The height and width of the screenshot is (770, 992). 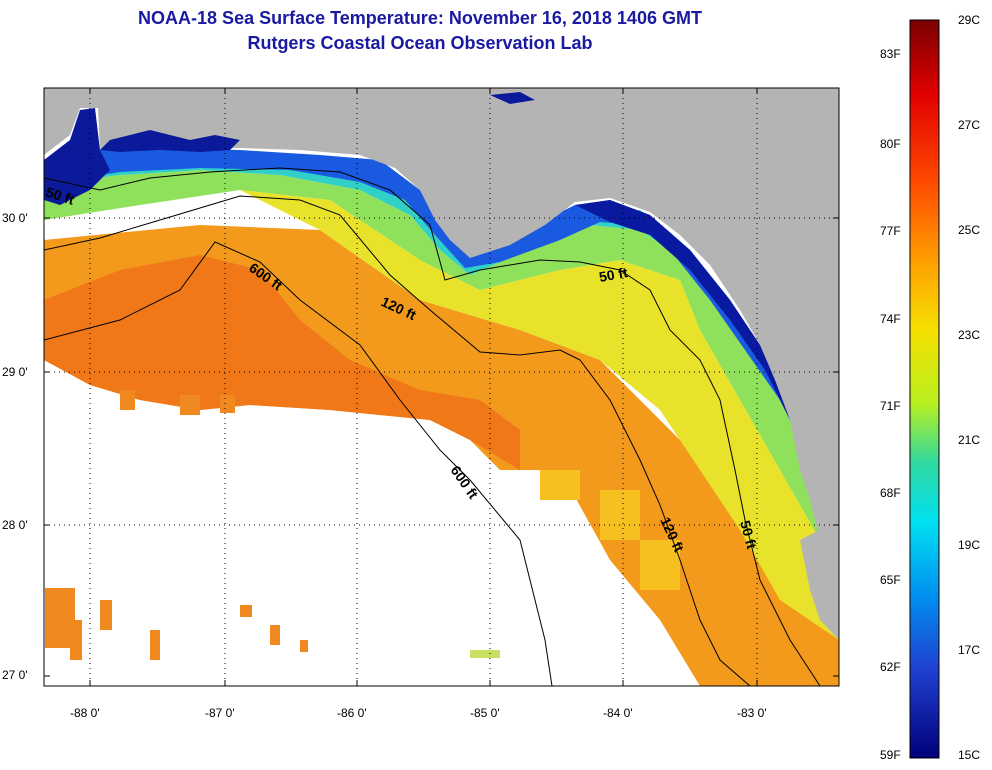 I want to click on sst-hot-core, so click(x=282, y=362).